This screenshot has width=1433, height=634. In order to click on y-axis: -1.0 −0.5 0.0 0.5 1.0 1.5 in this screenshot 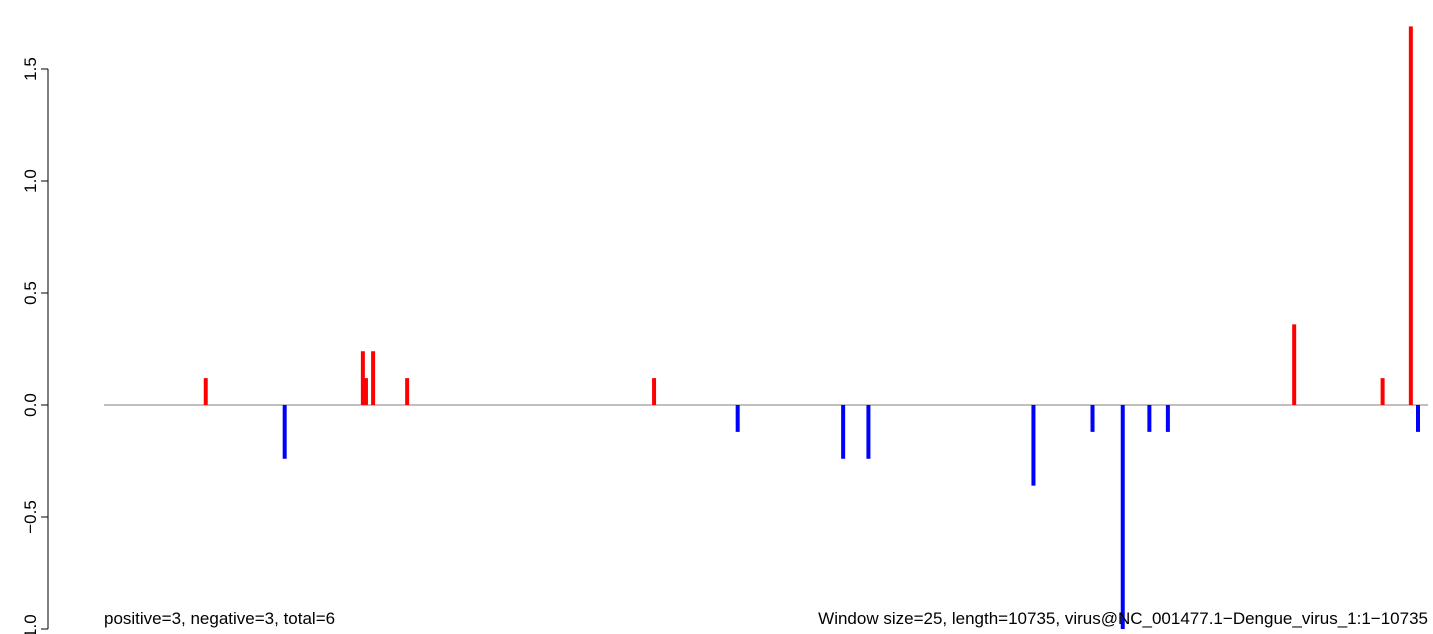, I will do `click(35, 345)`.